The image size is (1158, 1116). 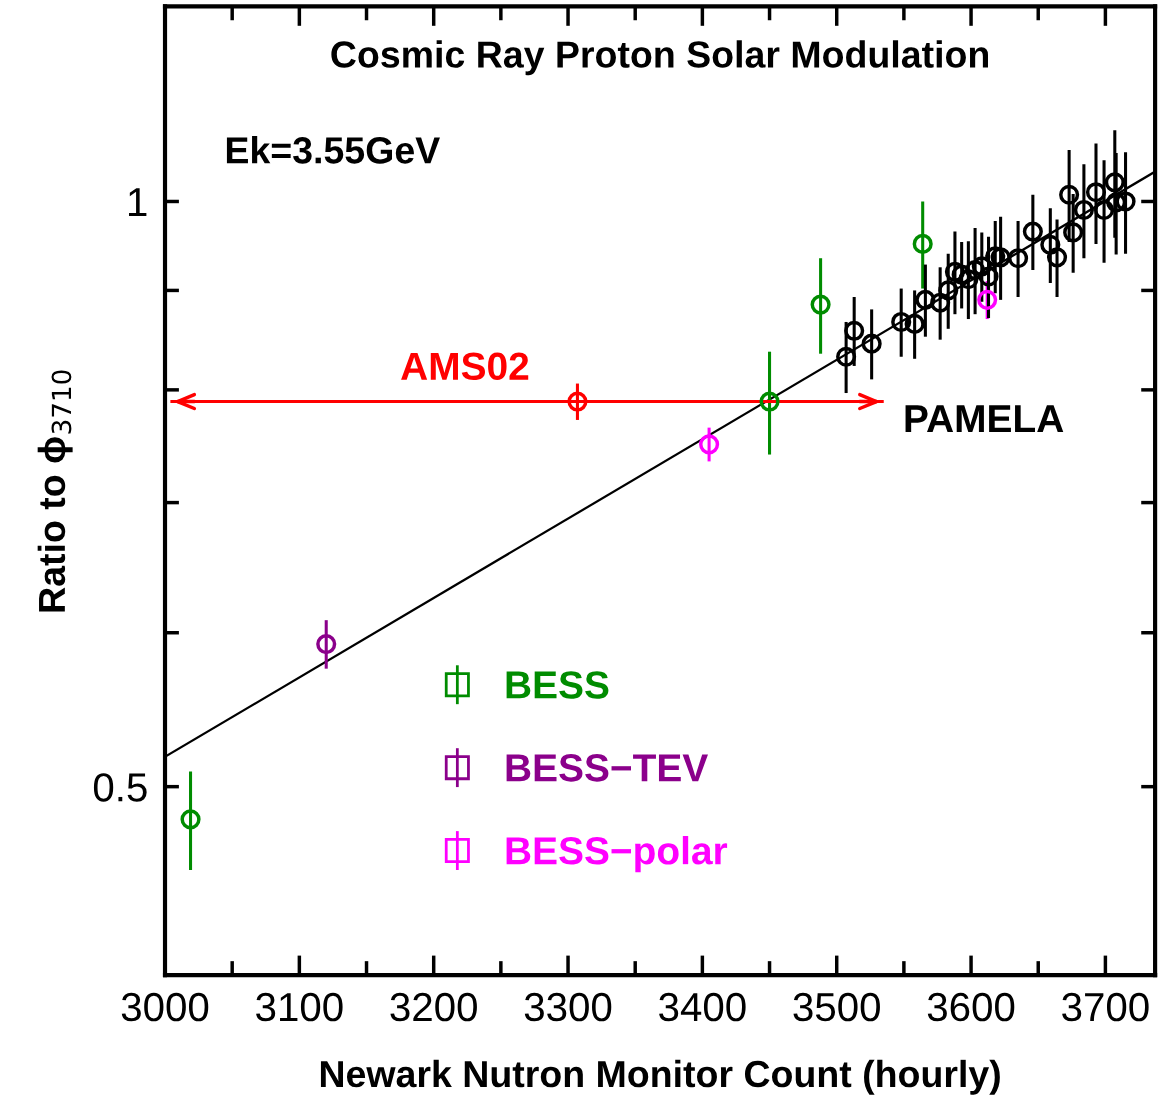 I want to click on annotation: PAMELA, so click(x=984, y=419).